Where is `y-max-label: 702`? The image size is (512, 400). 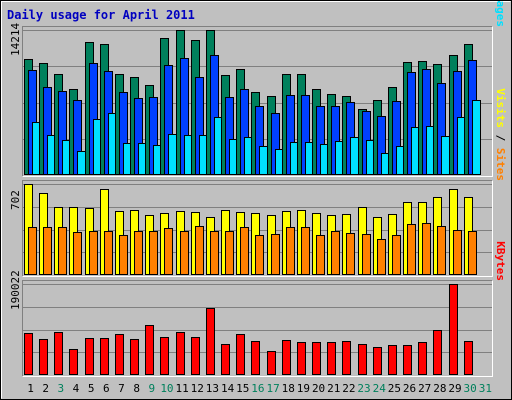 y-max-label: 702 is located at coordinates (15, 200).